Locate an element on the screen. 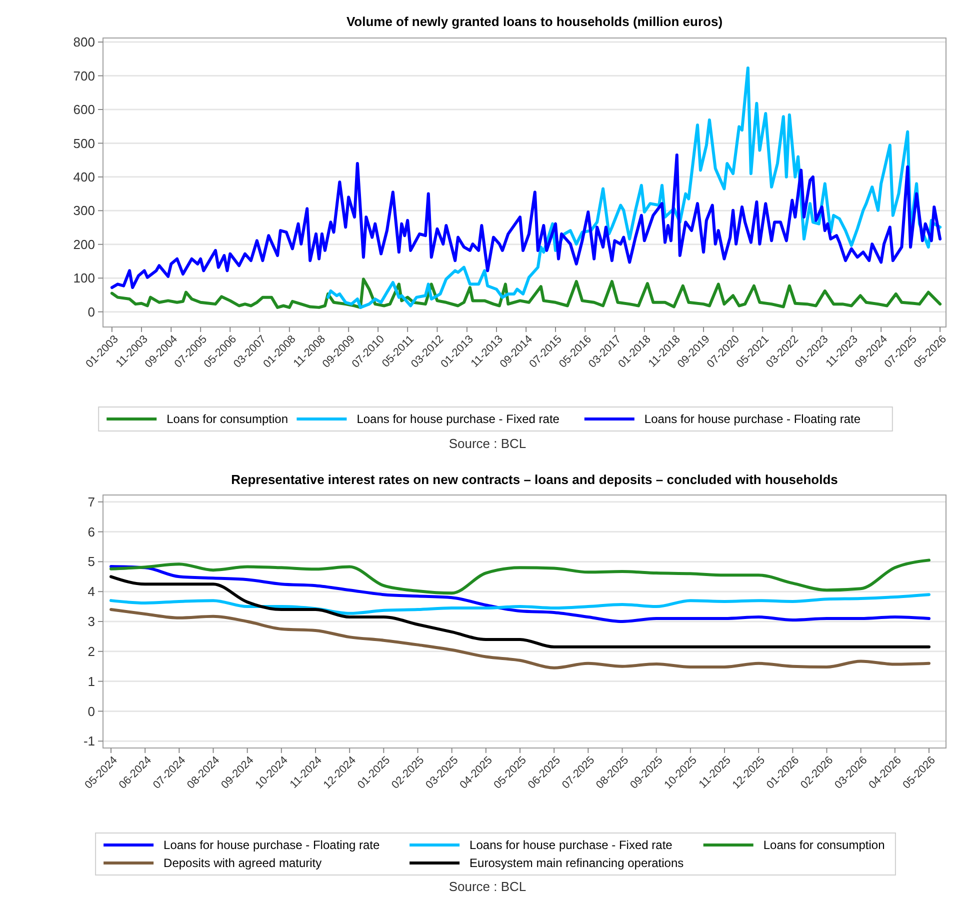  y-tick-label: 3 is located at coordinates (91, 622).